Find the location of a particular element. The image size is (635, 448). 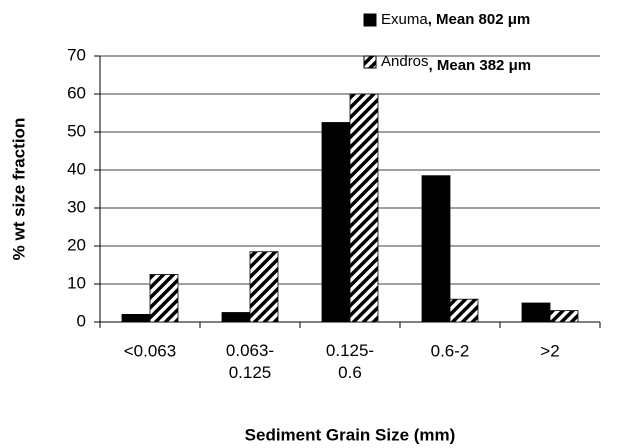

x-tick-label: 0.063-0.125 is located at coordinates (250, 361).